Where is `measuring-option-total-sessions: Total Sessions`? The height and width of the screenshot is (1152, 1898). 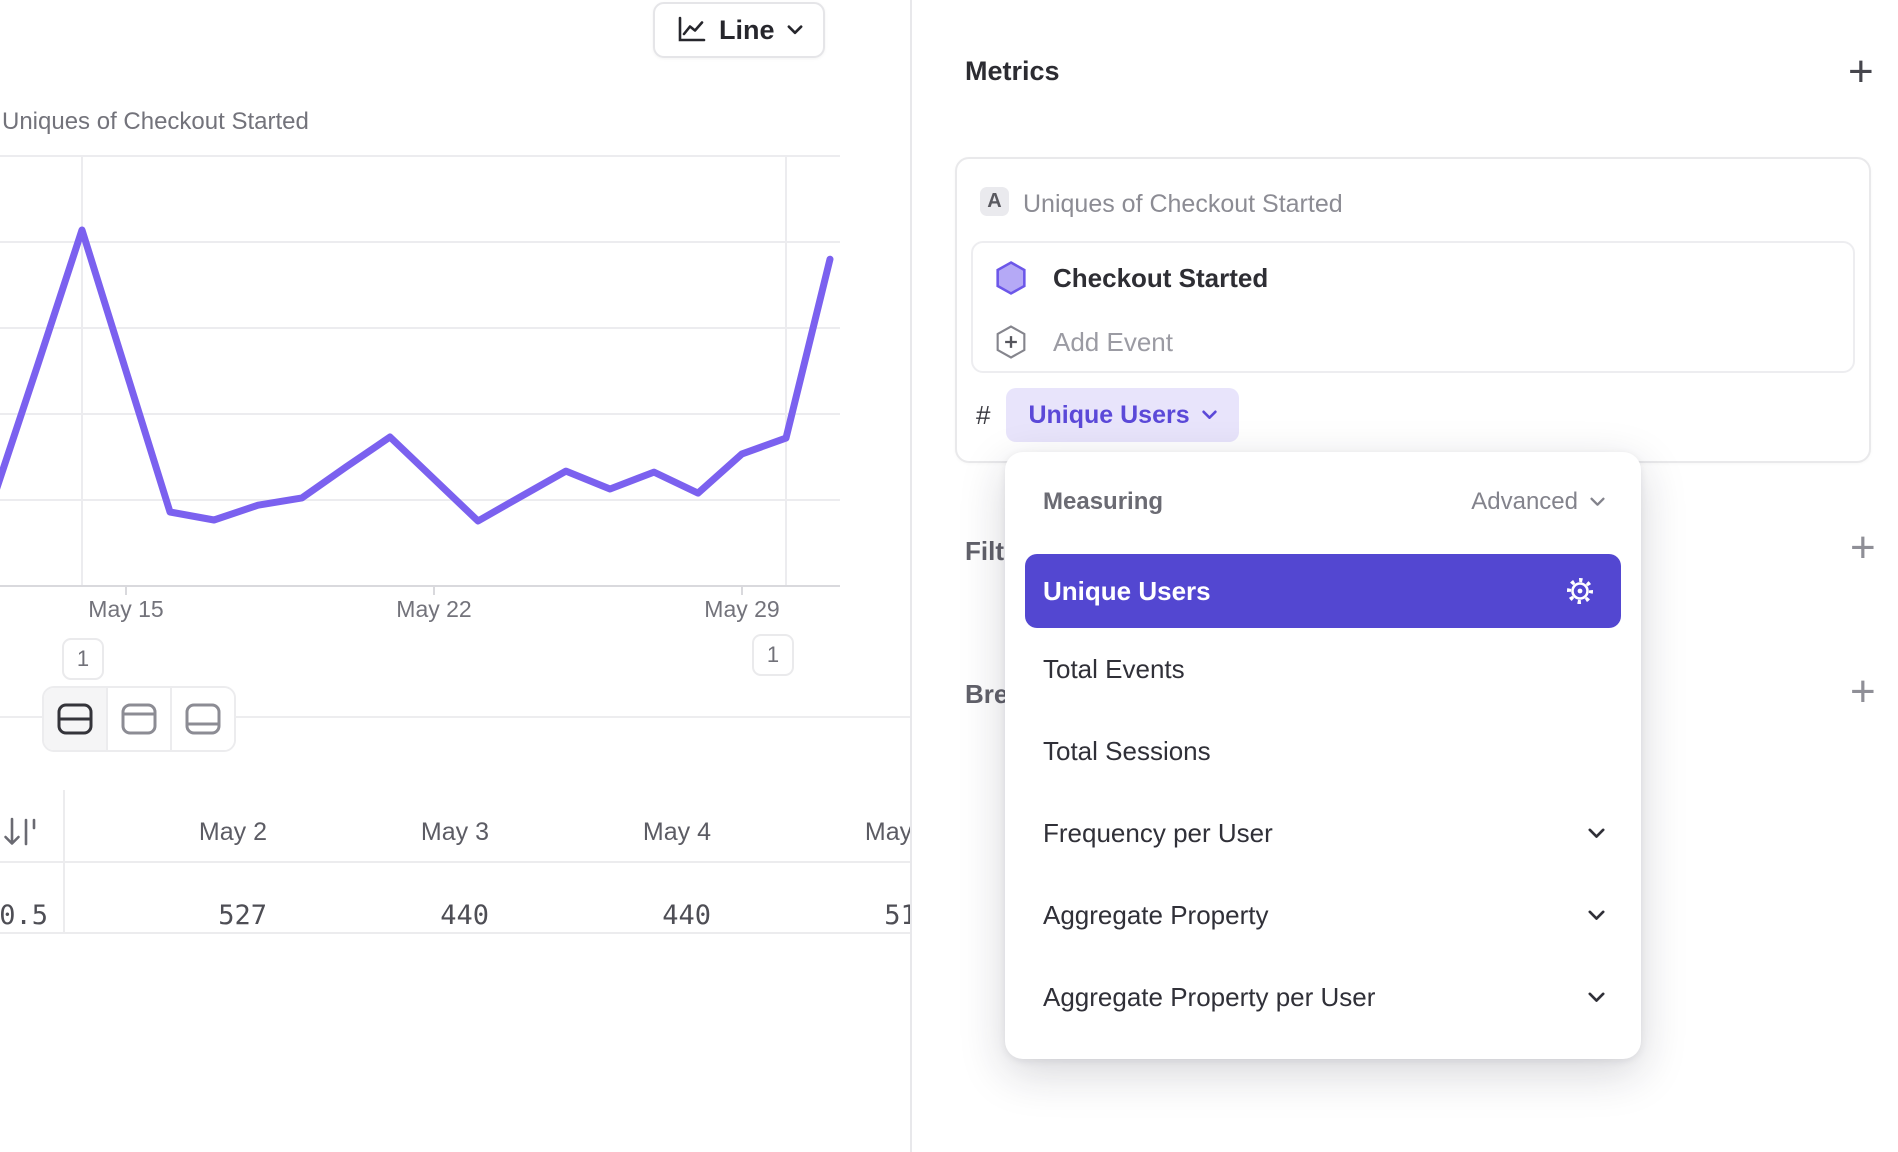 measuring-option-total-sessions: Total Sessions is located at coordinates (1323, 751).